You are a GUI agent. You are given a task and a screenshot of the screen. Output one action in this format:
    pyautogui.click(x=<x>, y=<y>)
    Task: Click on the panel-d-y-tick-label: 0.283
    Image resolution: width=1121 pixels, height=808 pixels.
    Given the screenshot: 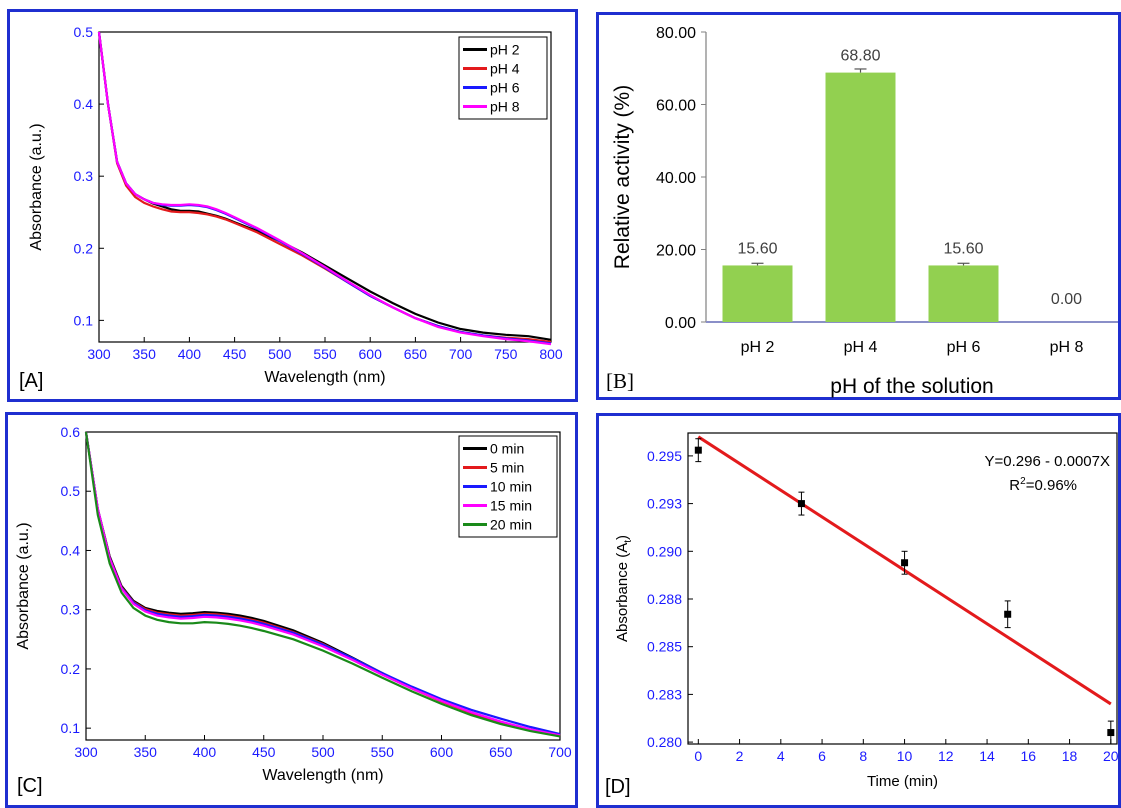 What is the action you would take?
    pyautogui.click(x=664, y=694)
    